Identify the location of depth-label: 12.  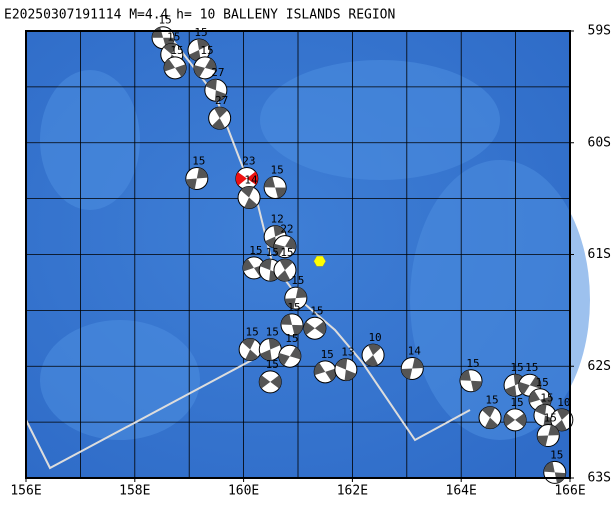
(277, 219).